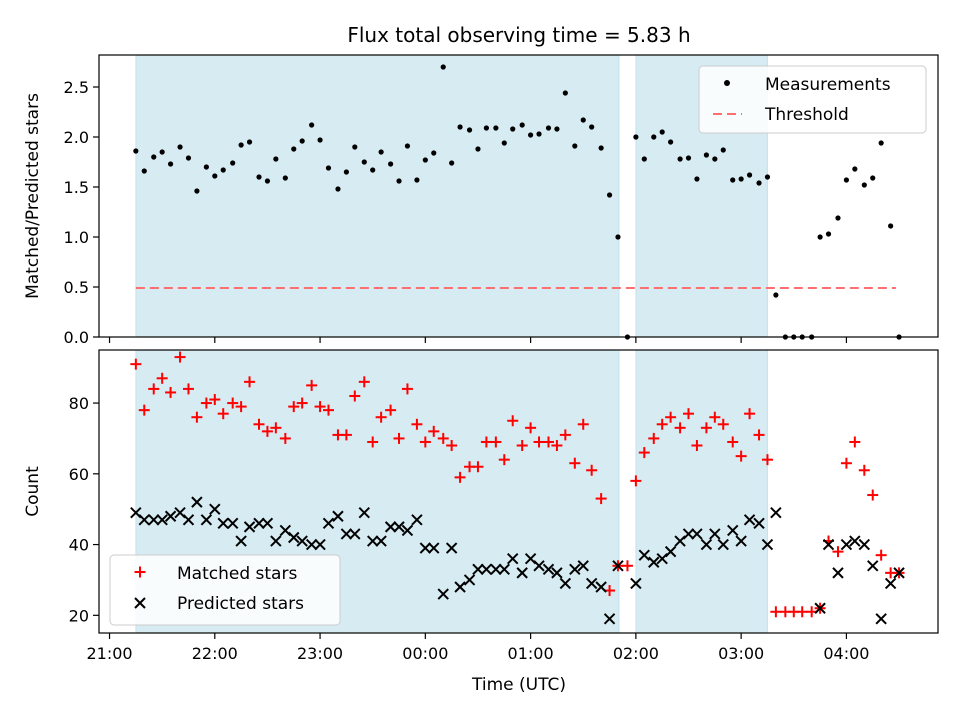 Image resolution: width=960 pixels, height=720 pixels. What do you see at coordinates (518, 35) in the screenshot?
I see `chart-title: Flux total observing time = 5.83 h` at bounding box center [518, 35].